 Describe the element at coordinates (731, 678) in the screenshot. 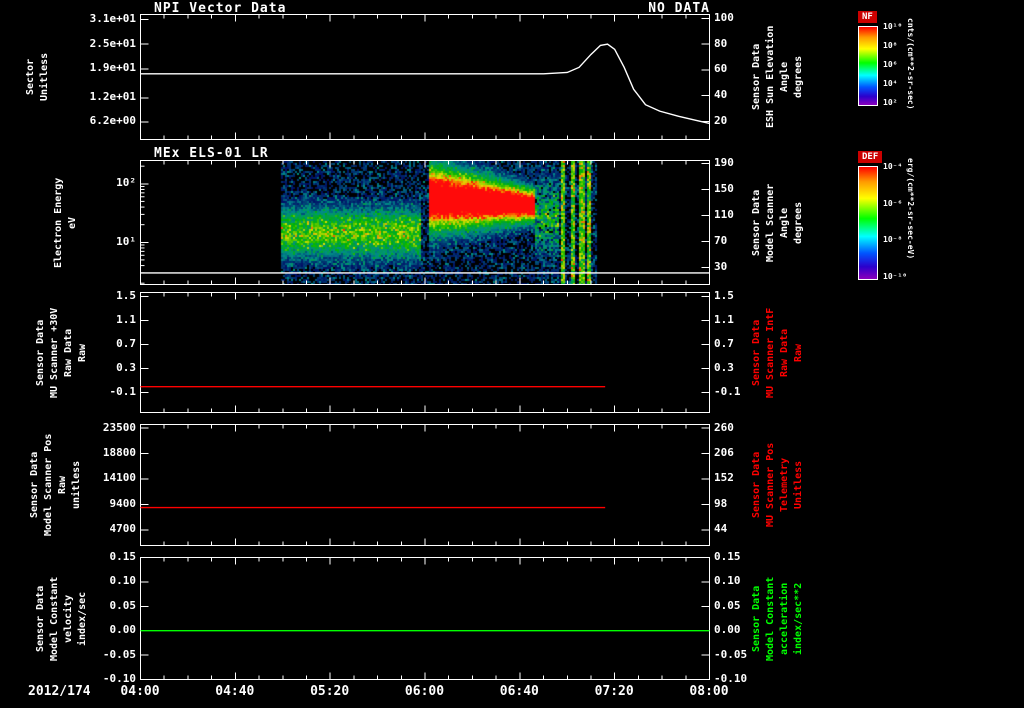

I see `right-tick-label: -0.10` at that location.